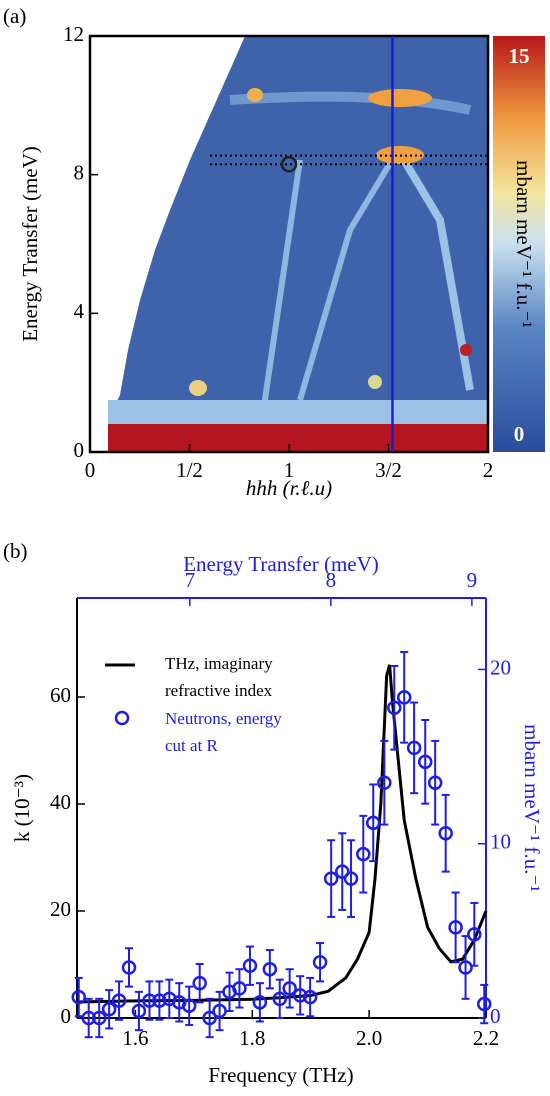  What do you see at coordinates (60, 802) in the screenshot?
I see `y-tick-label: 40` at bounding box center [60, 802].